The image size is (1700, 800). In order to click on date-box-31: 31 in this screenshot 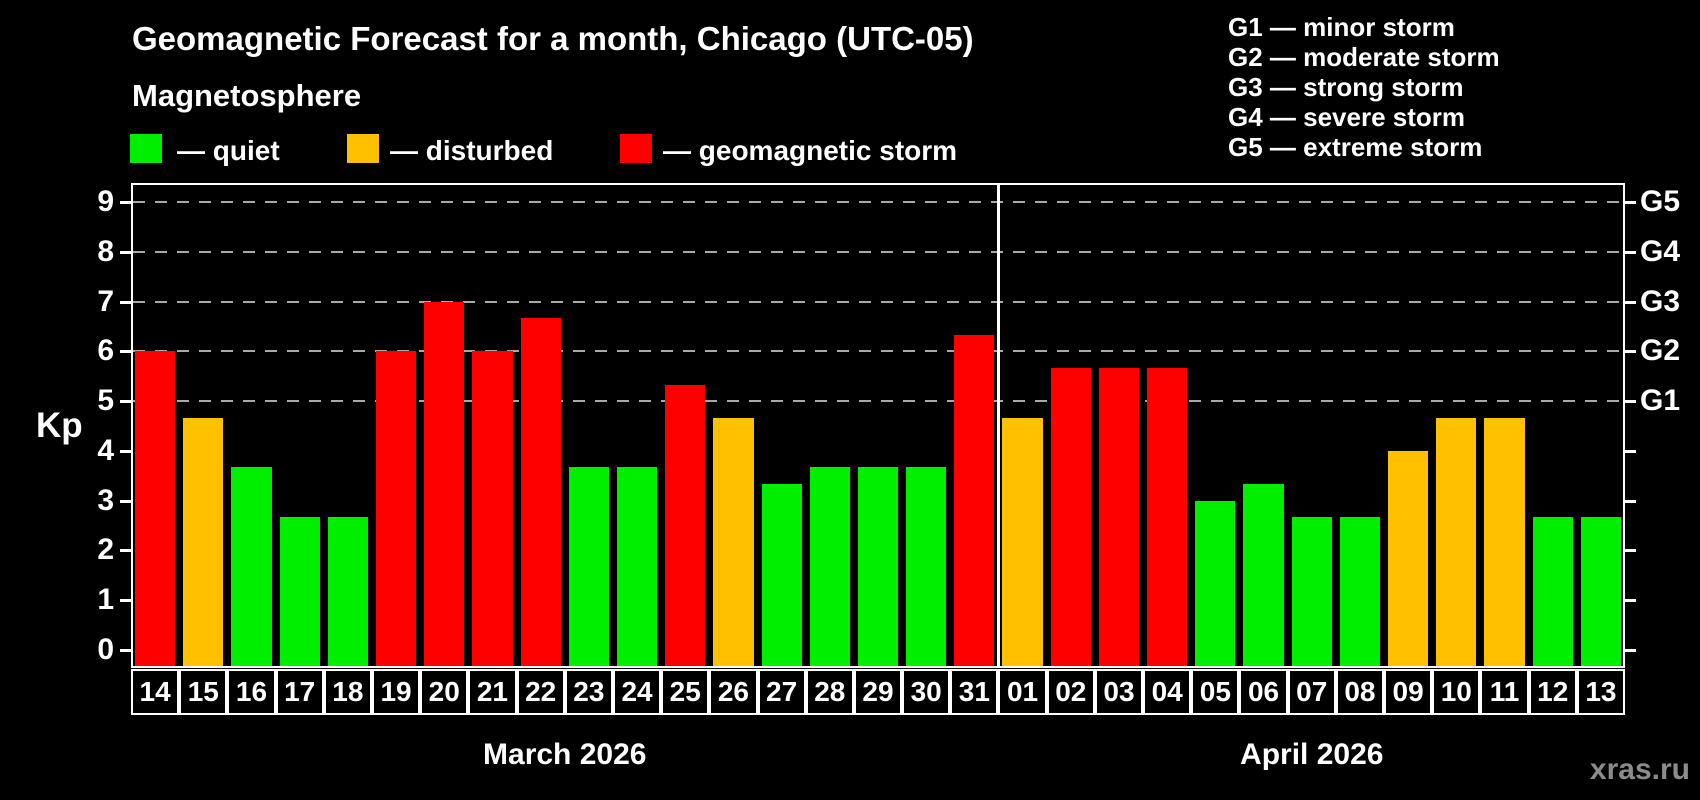, I will do `click(974, 692)`.